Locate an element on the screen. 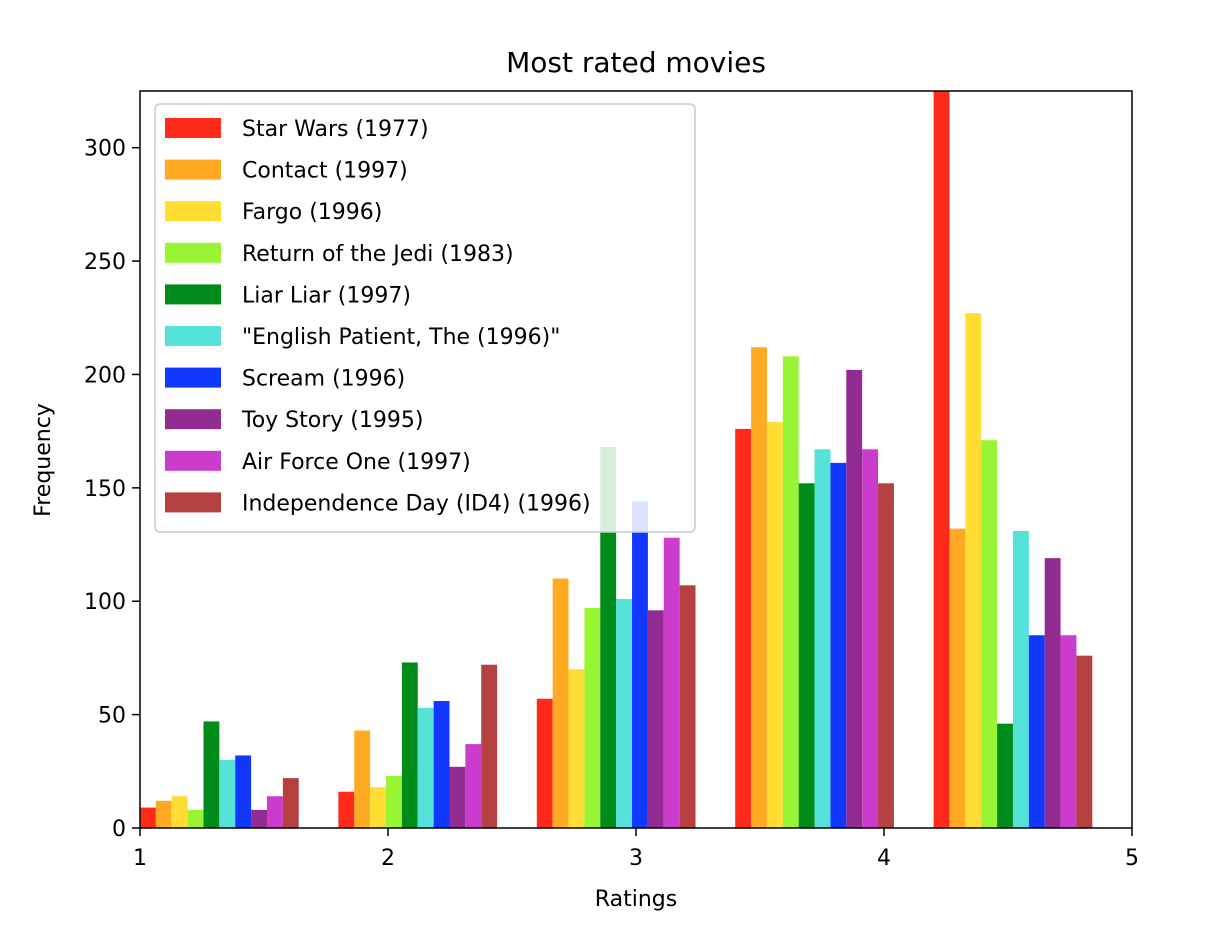  x-axis-label: Ratings is located at coordinates (636, 899).